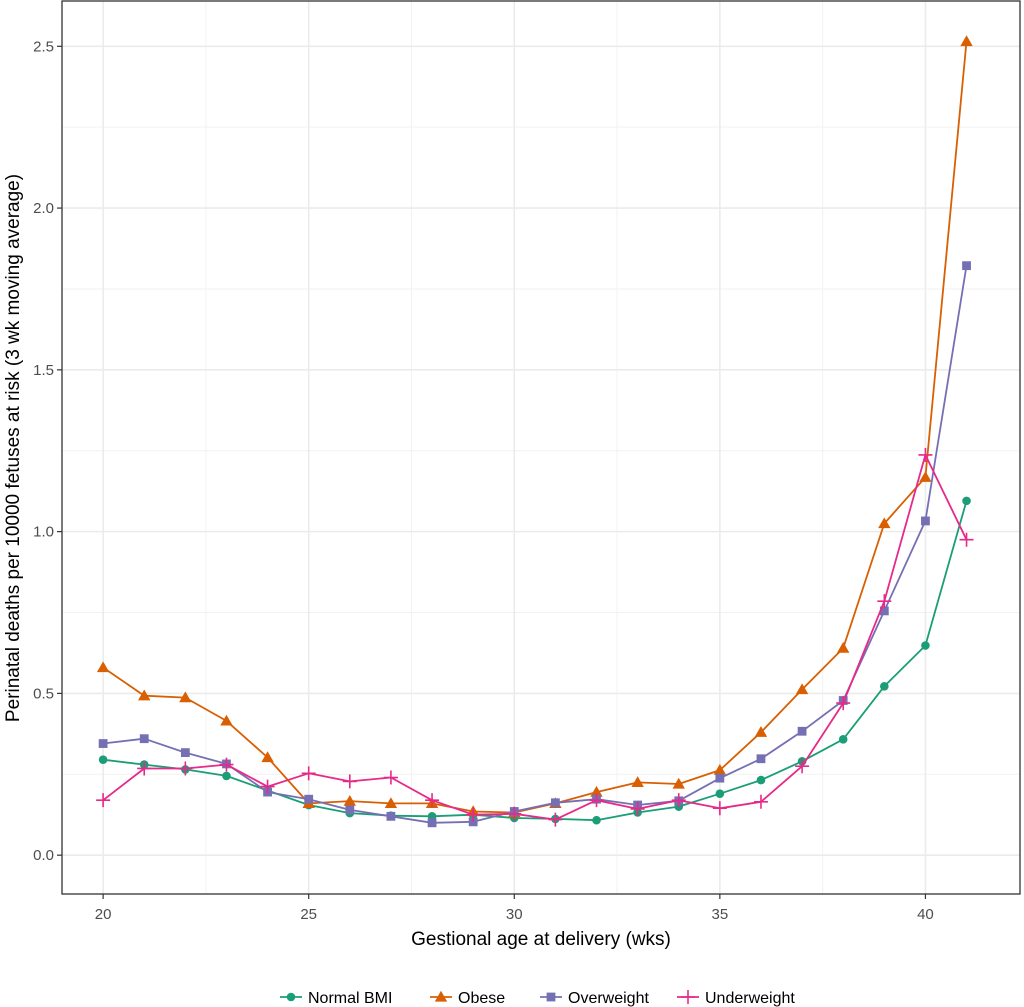  I want to click on x-axis-title: Gestional age at delivery (wks), so click(541, 939).